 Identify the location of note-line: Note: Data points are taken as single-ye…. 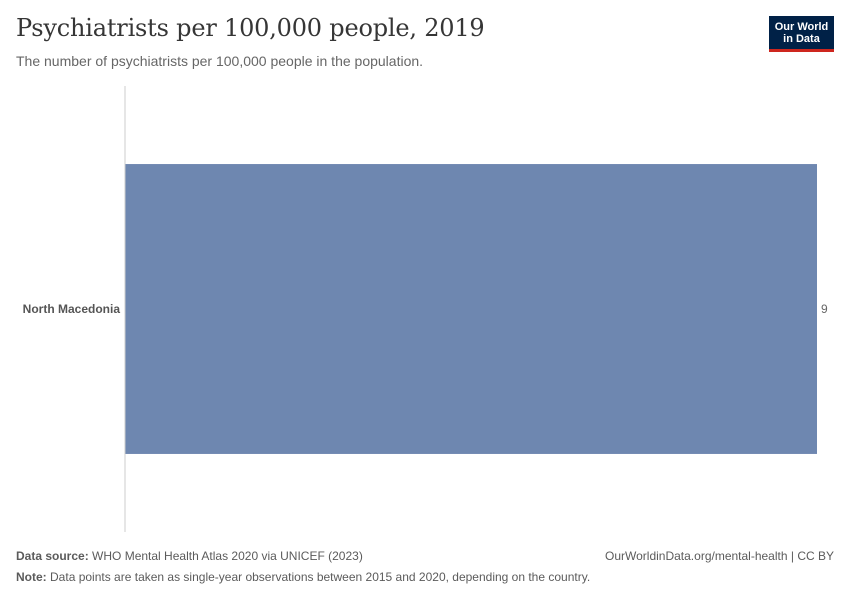
(425, 577).